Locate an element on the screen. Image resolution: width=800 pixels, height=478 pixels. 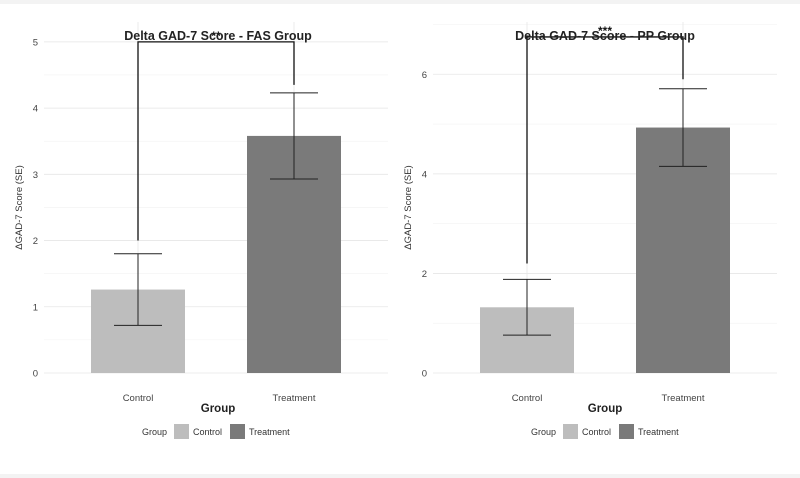
chart-title: Delta GAD-7 Score - PP Group is located at coordinates (605, 36).